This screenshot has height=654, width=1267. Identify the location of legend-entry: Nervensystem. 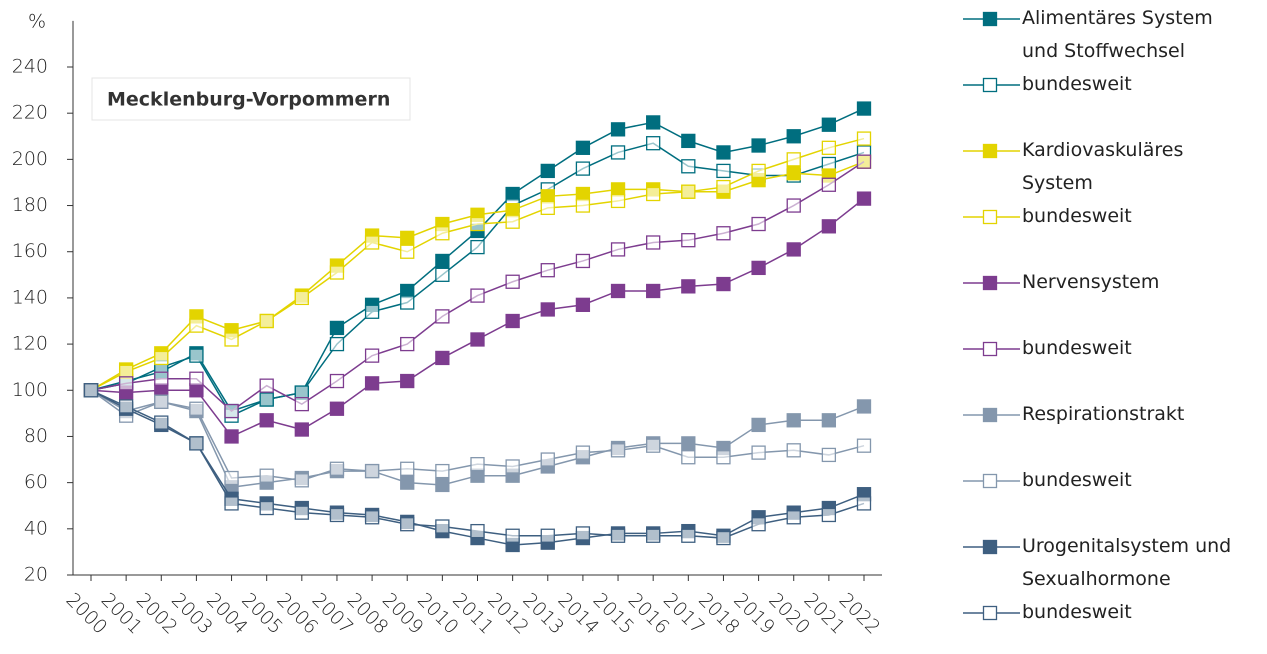
(1110, 298).